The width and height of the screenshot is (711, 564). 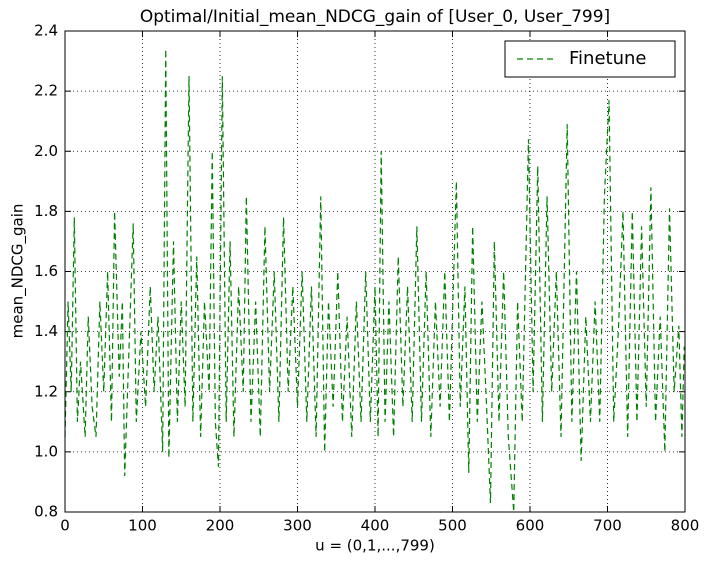 What do you see at coordinates (685, 526) in the screenshot?
I see `x-tick-label: 800` at bounding box center [685, 526].